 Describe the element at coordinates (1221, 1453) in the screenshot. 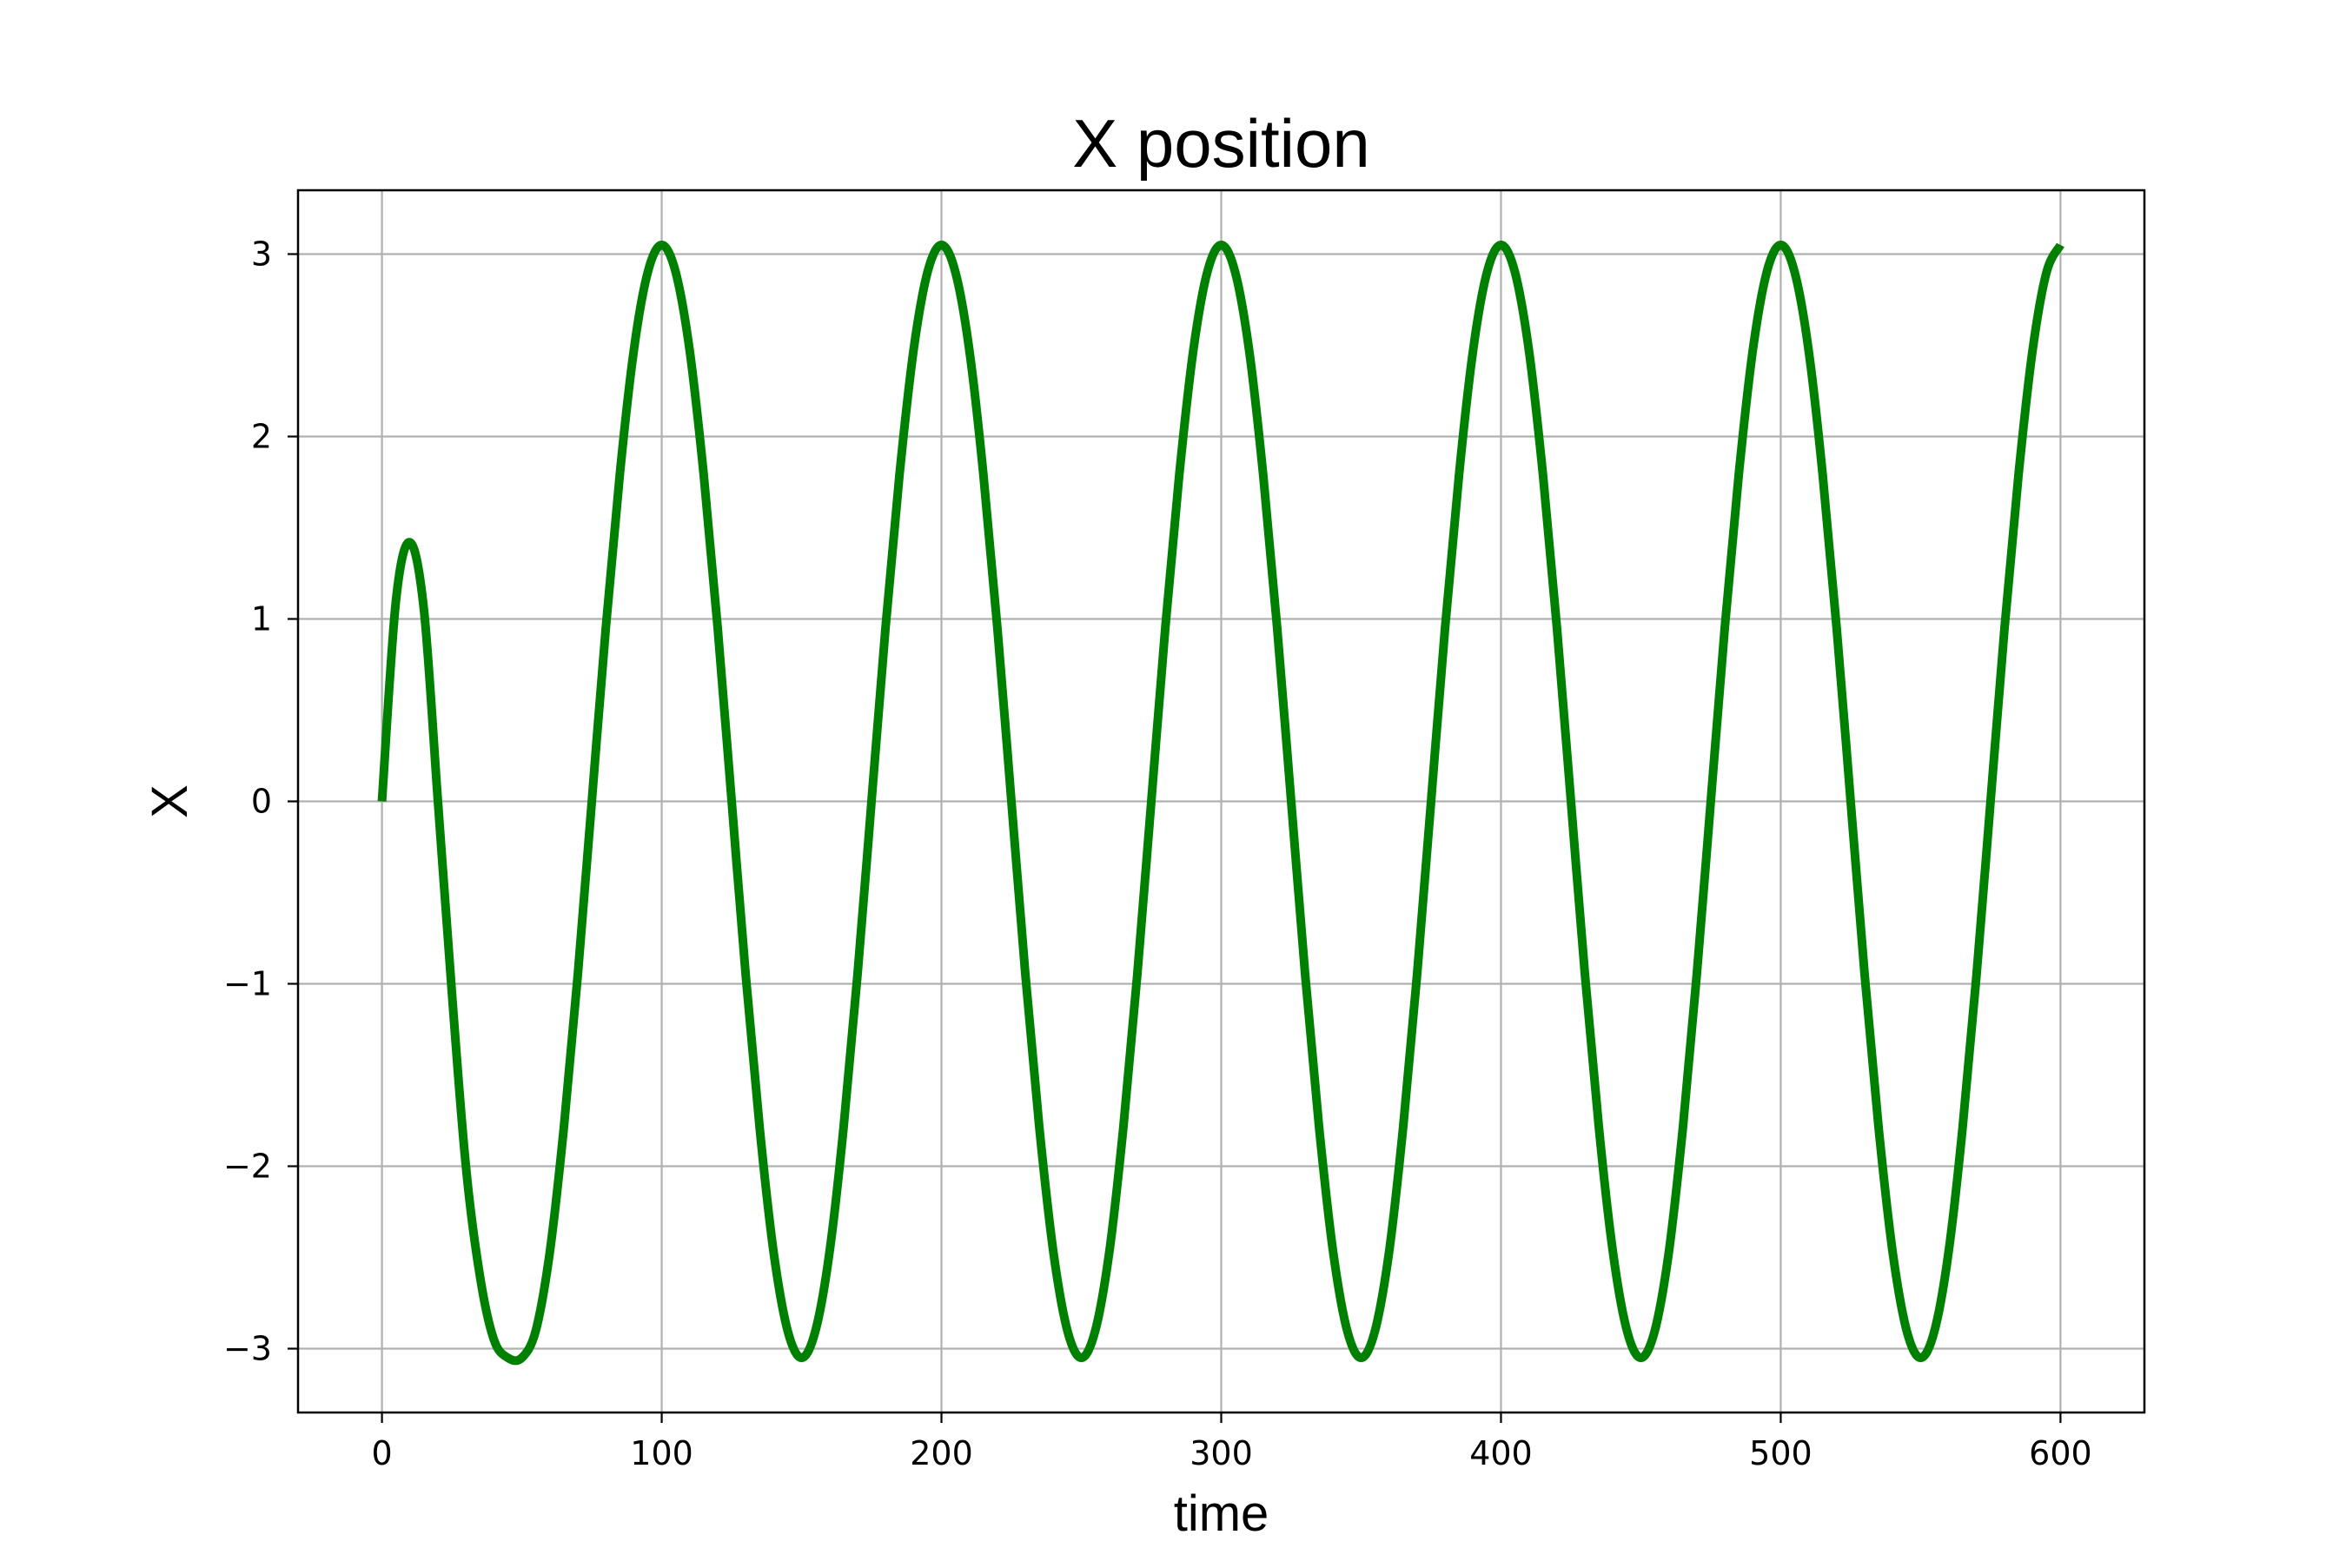

I see `x-tick-label: 300` at that location.